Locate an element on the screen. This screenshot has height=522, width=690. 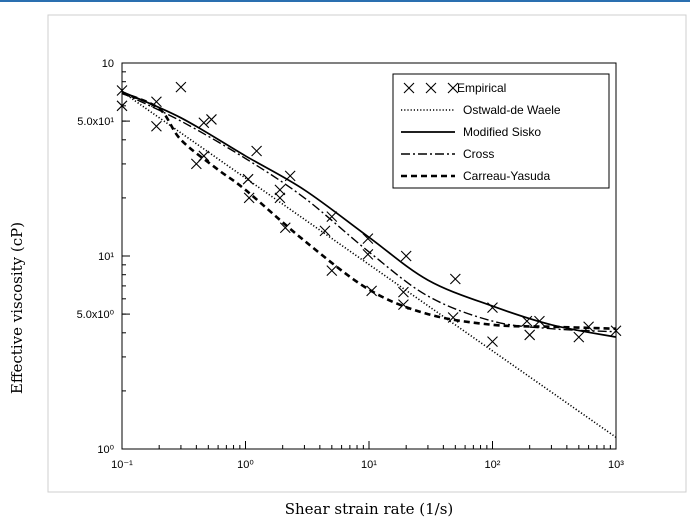
x-axis-ticks: 10⁻¹ 10⁰ 10¹ 10² 10³ is located at coordinates (367, 456).